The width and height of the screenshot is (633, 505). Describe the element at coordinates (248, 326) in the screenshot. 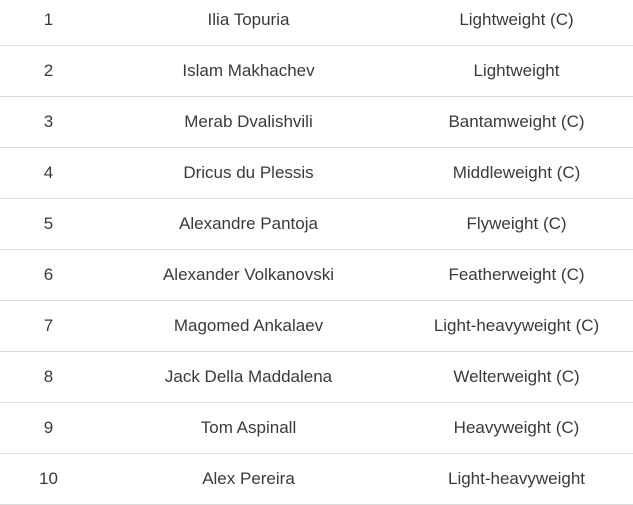

I see `fighter-name-cell: Magomed Ankalaev` at that location.